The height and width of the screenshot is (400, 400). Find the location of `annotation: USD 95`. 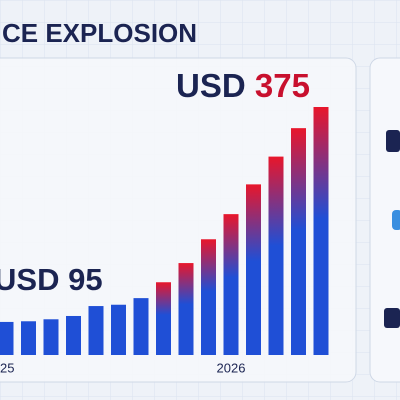

annotation: USD 95 is located at coordinates (51, 279).